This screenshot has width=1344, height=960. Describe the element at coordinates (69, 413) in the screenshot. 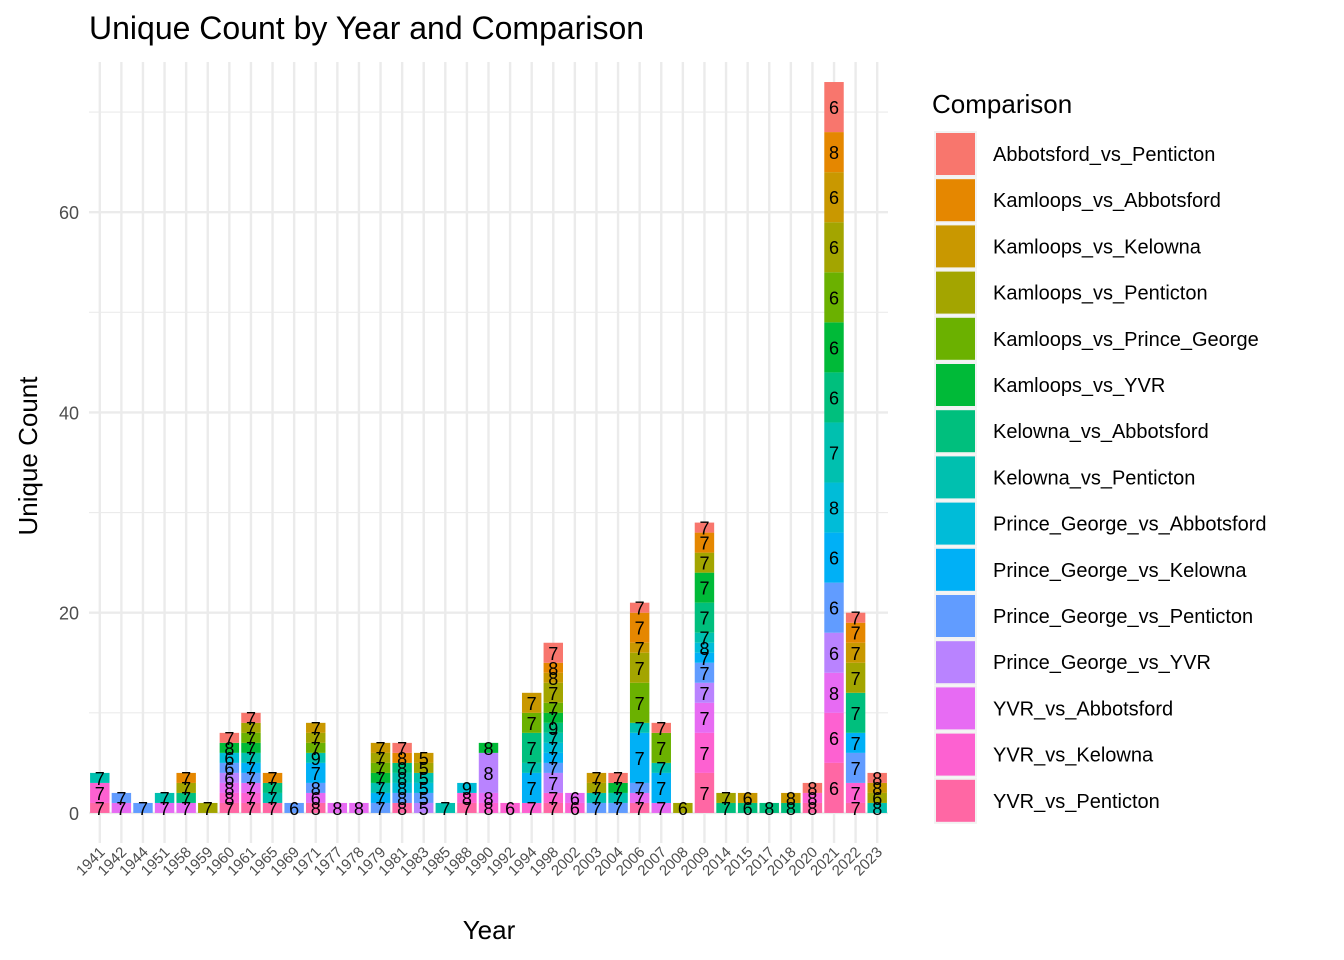

I see `y-tick-label: 40` at that location.